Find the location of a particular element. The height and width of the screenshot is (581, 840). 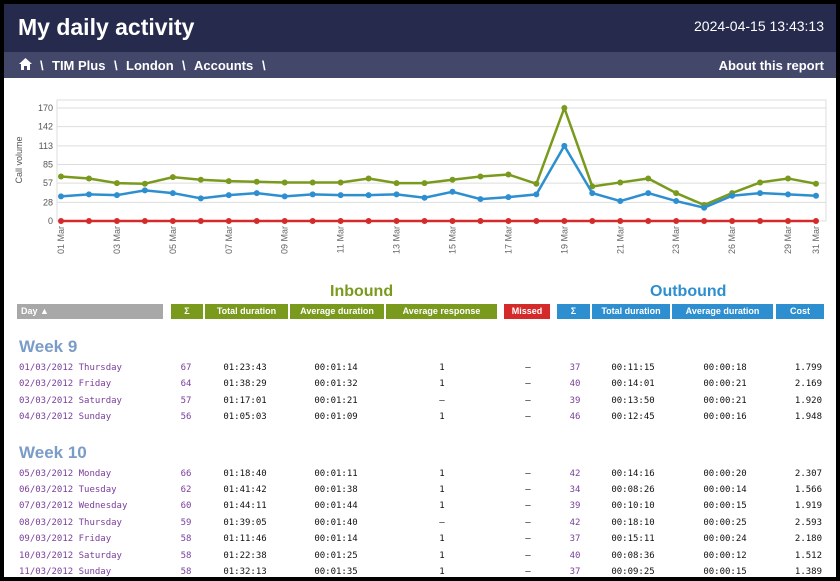

cell: 56 is located at coordinates (186, 417).